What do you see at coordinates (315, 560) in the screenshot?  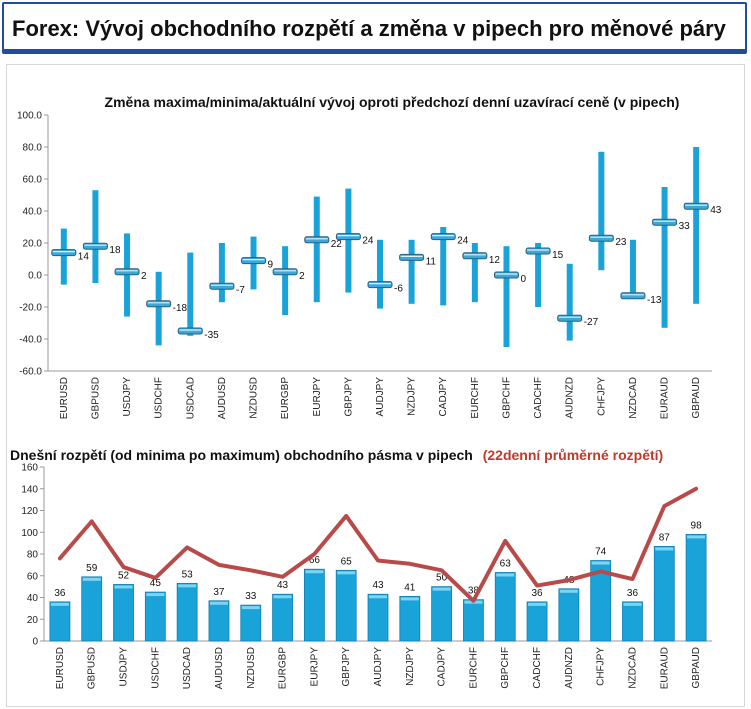 I see `chart2-value-label: 66` at bounding box center [315, 560].